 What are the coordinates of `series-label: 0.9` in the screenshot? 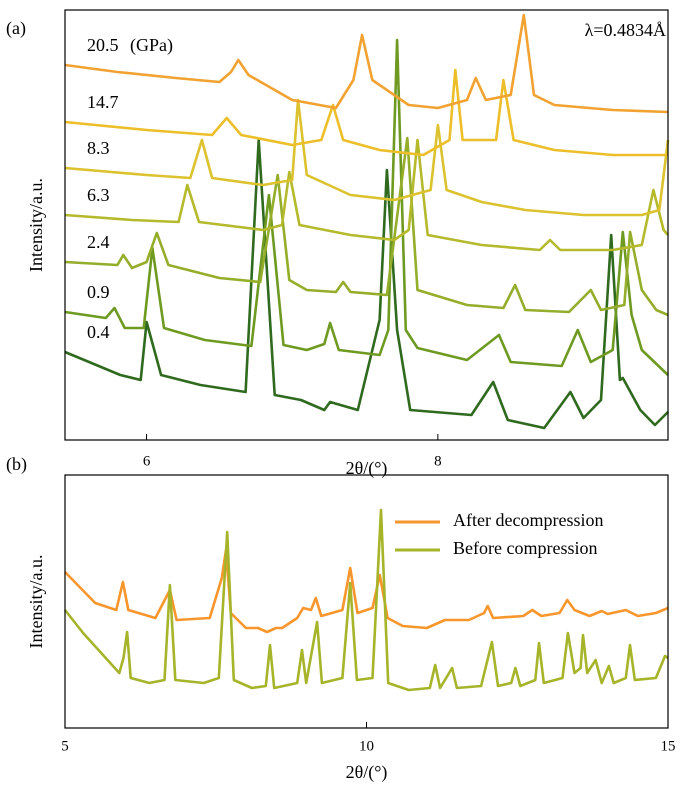 It's located at (98, 292).